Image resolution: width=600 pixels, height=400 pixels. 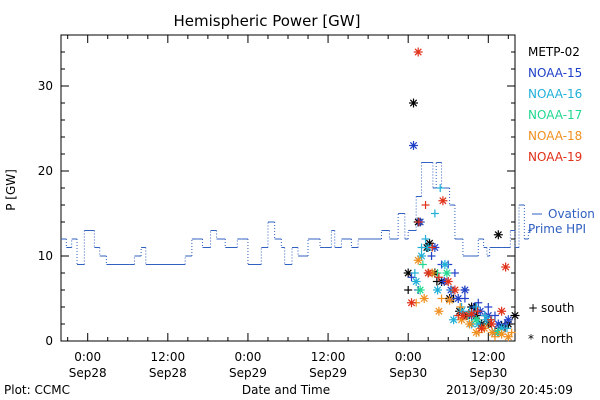 I want to click on north-symbol: *, so click(x=531, y=339).